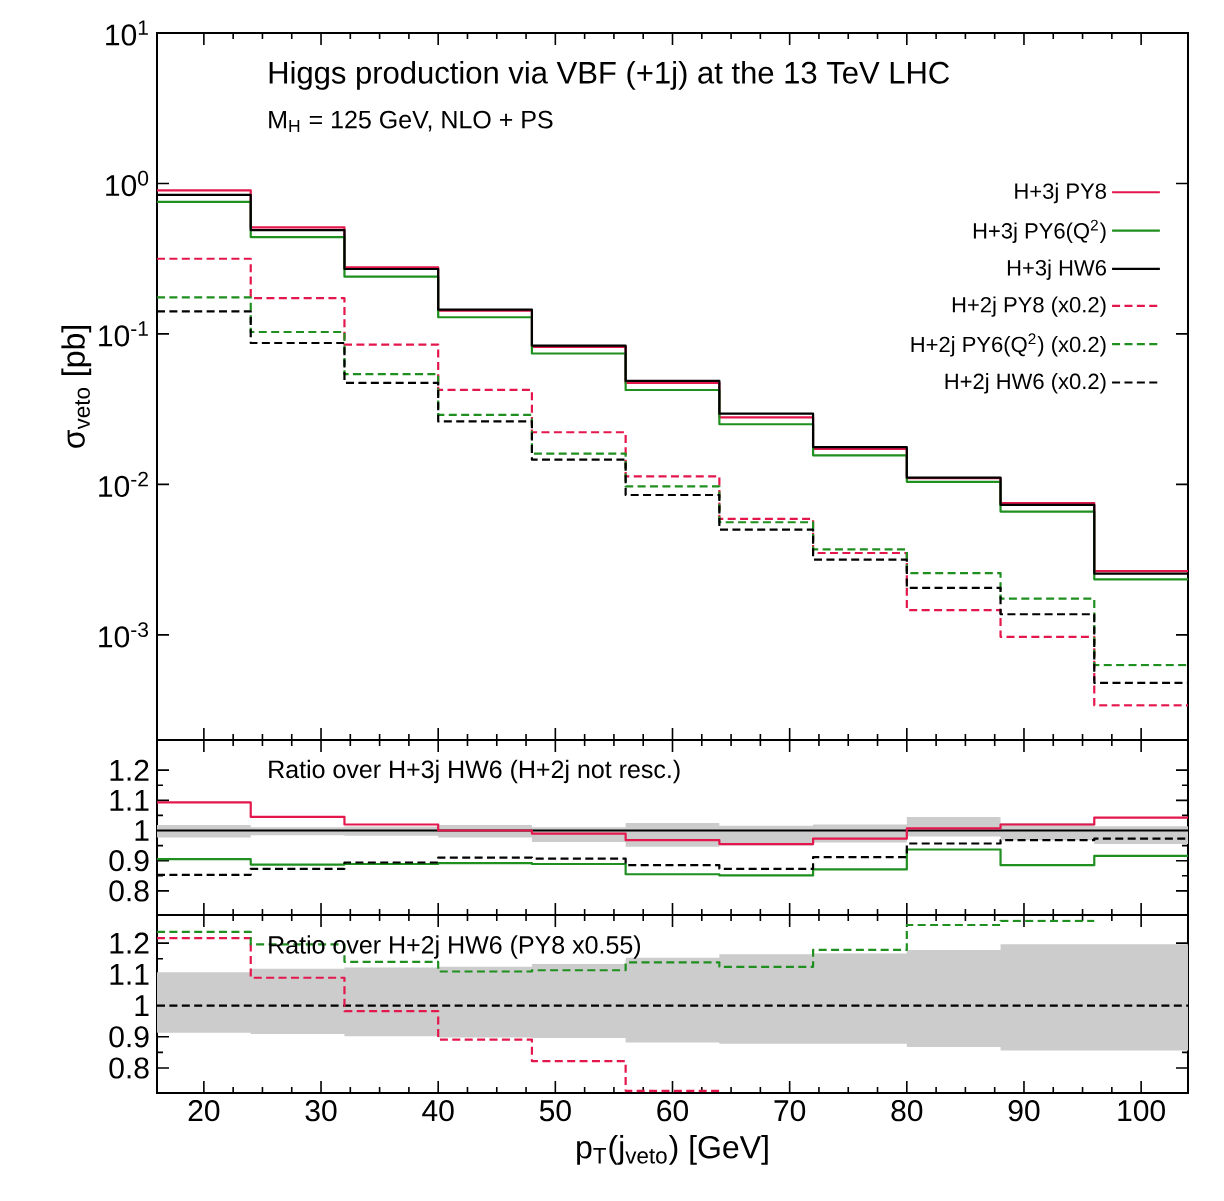 Image resolution: width=1224 pixels, height=1201 pixels. I want to click on x-tick-label: 50, so click(555, 1111).